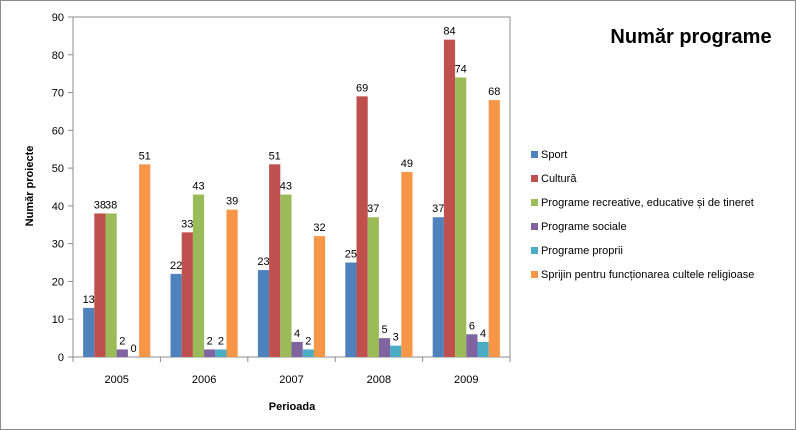  What do you see at coordinates (461, 69) in the screenshot?
I see `data-label: 74` at bounding box center [461, 69].